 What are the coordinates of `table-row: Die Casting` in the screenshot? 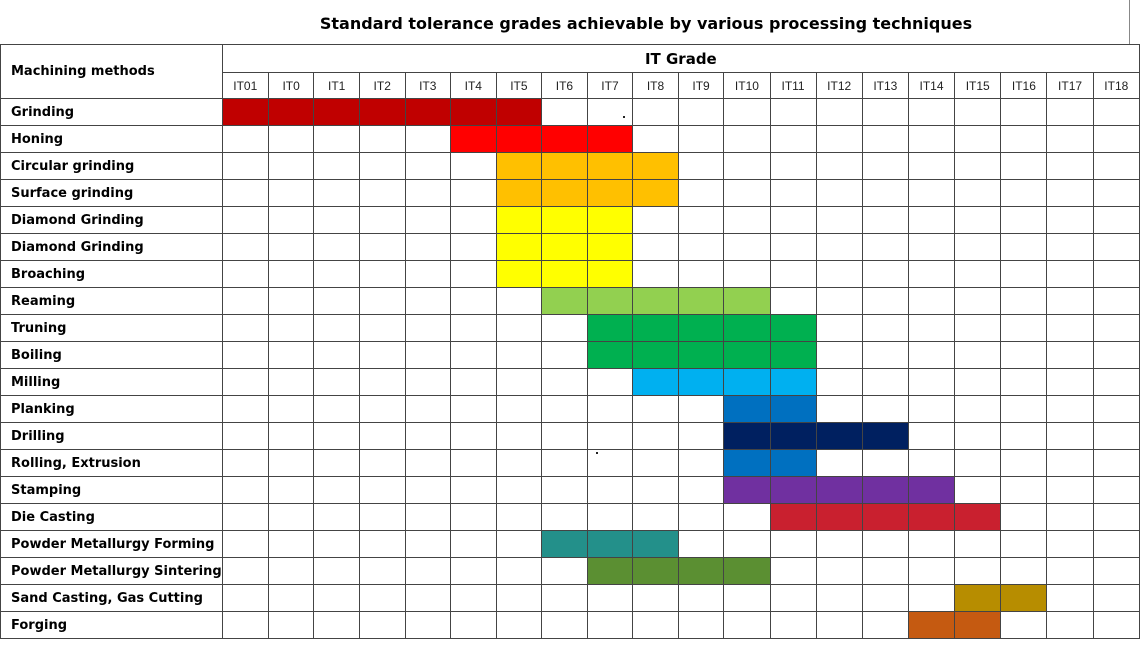 It's located at (570, 517).